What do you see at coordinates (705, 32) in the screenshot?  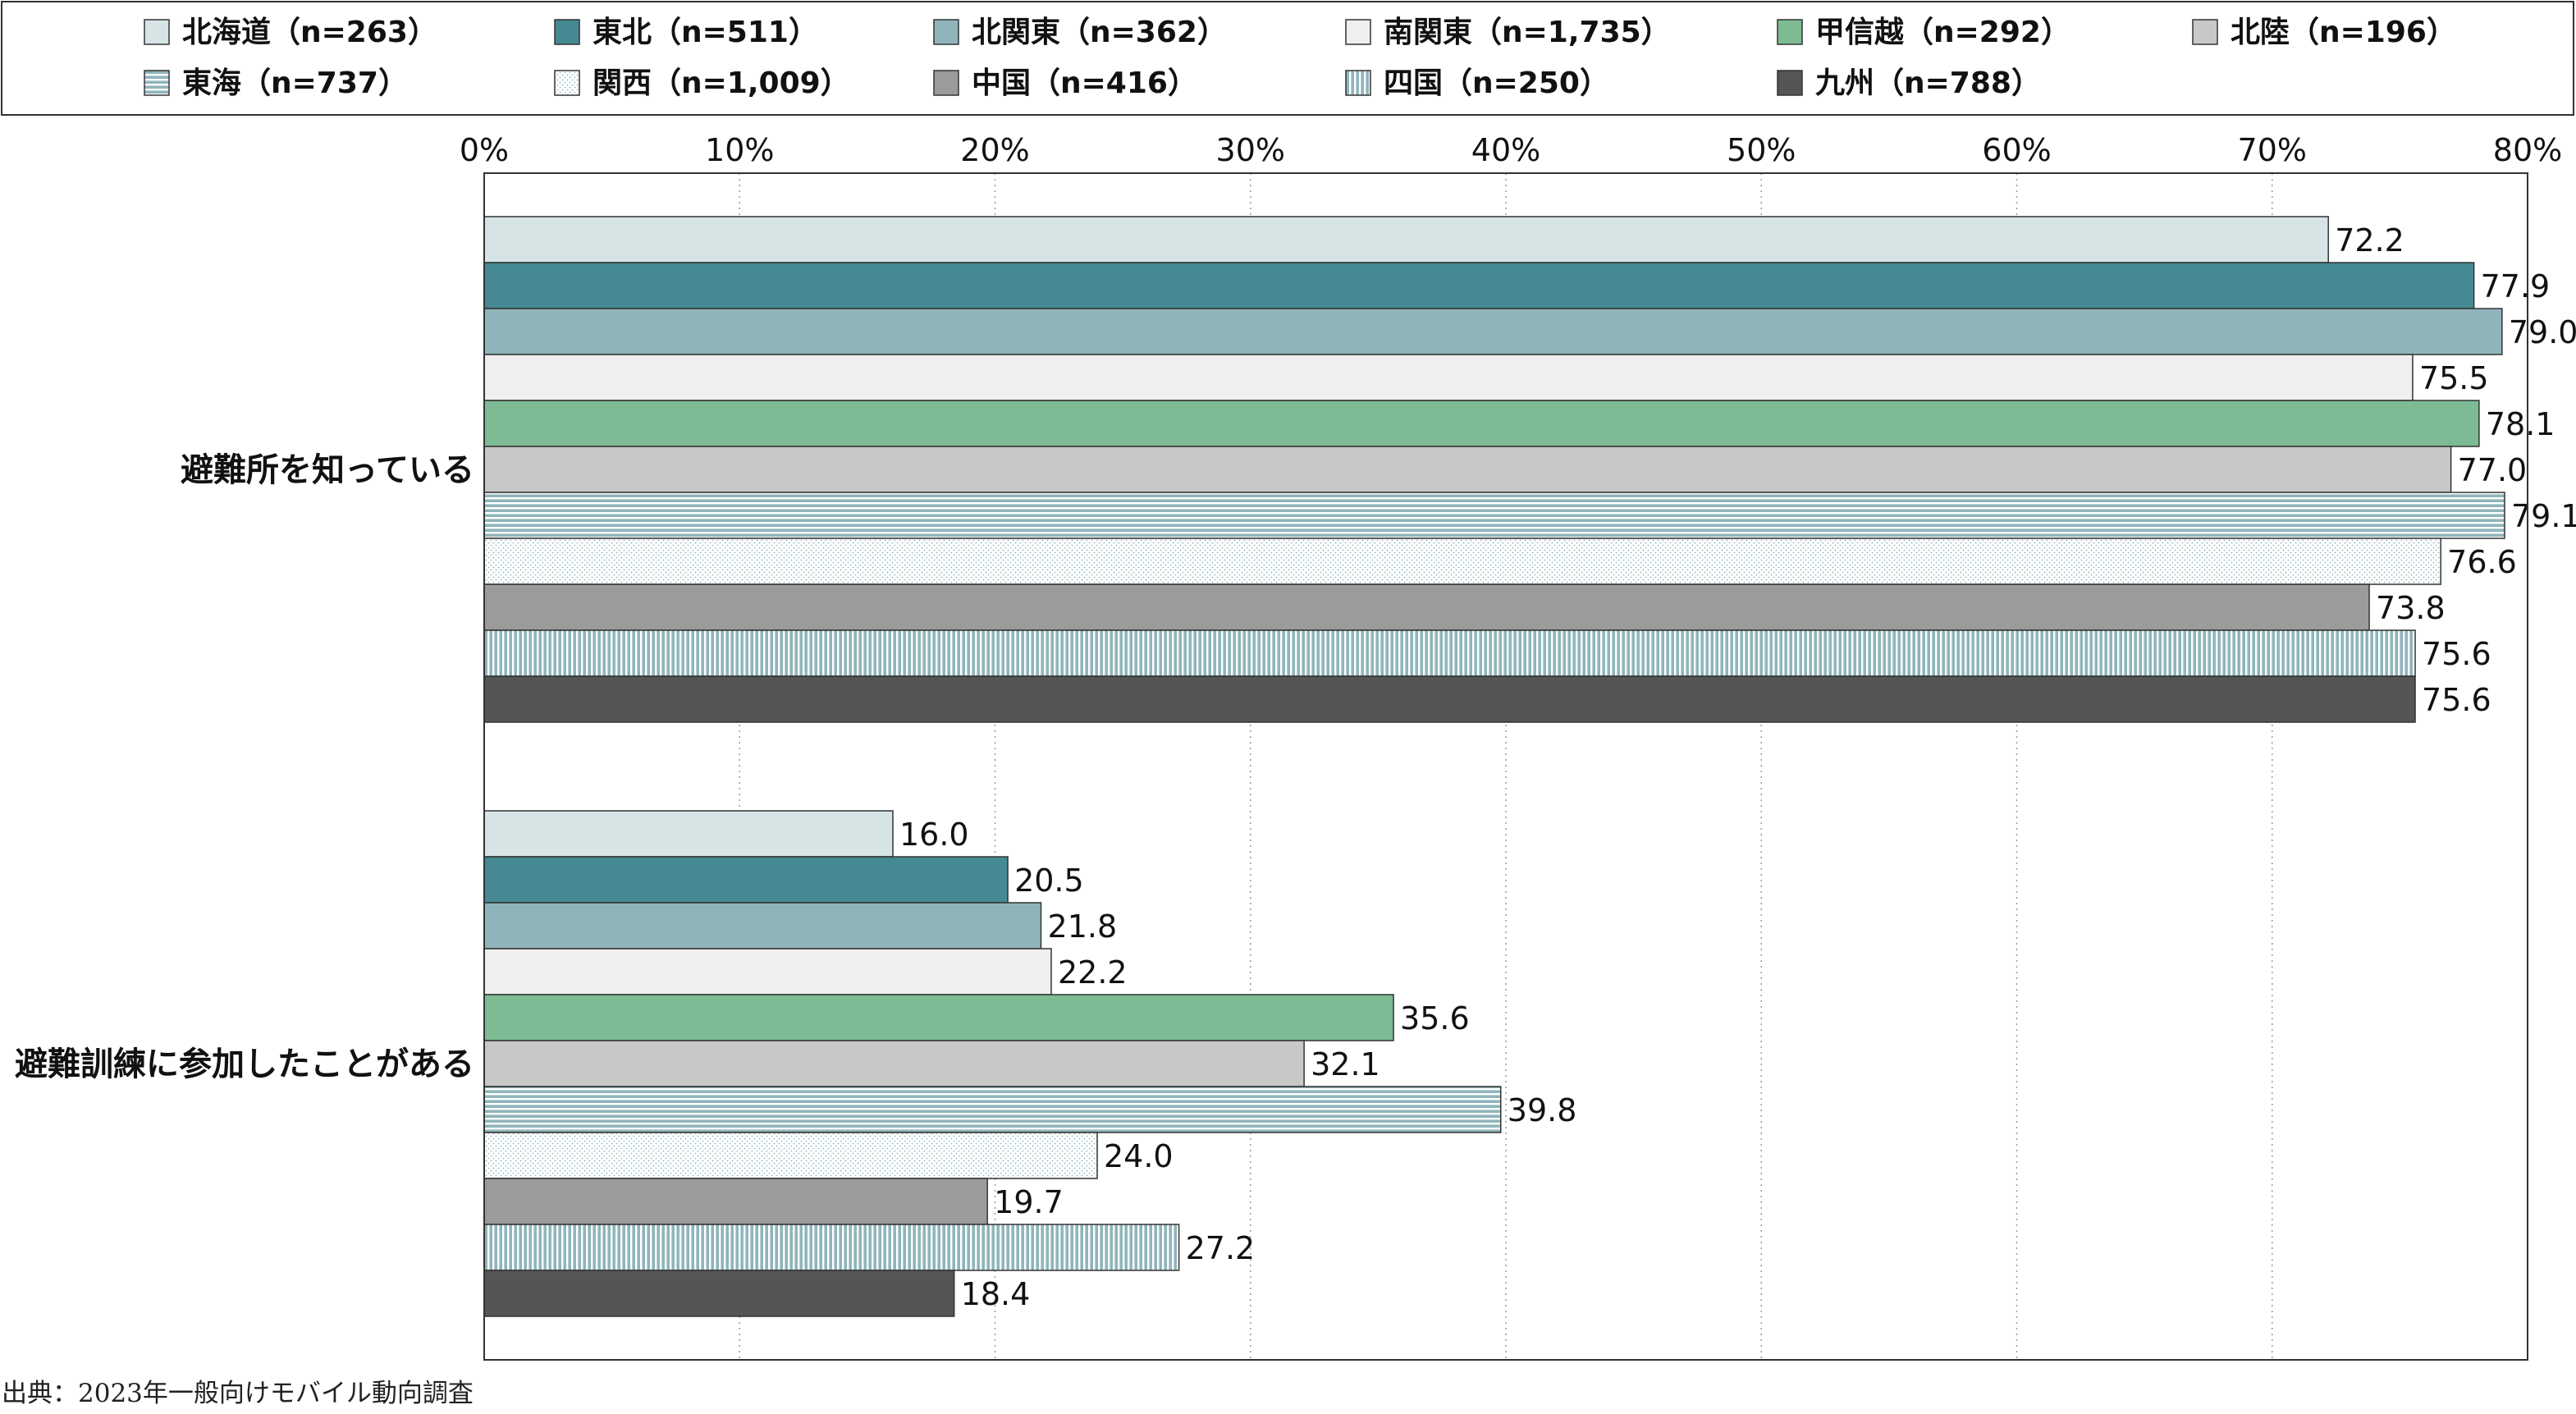 I see `legend-label: 東北（n=511）` at bounding box center [705, 32].